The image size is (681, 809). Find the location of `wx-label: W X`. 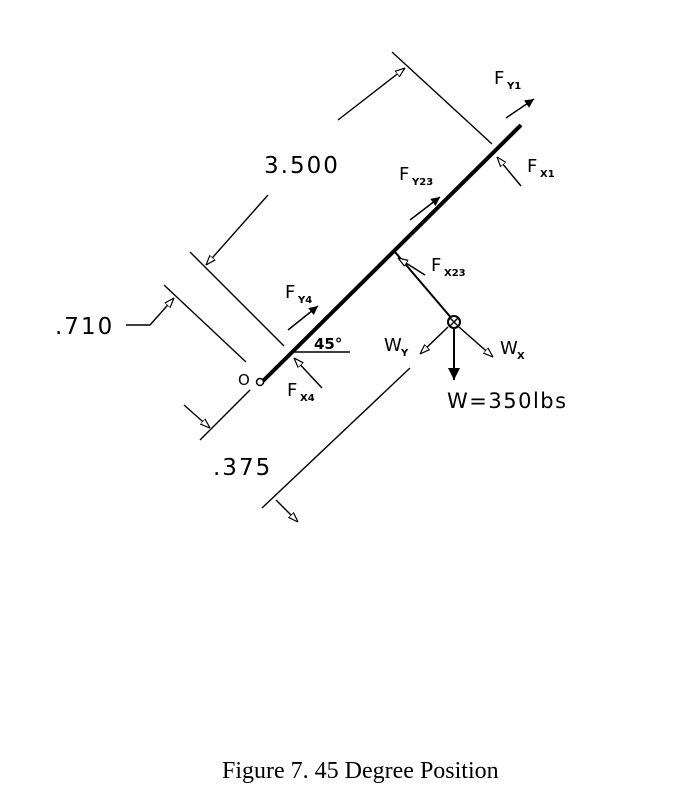

wx-label: W X is located at coordinates (512, 350).